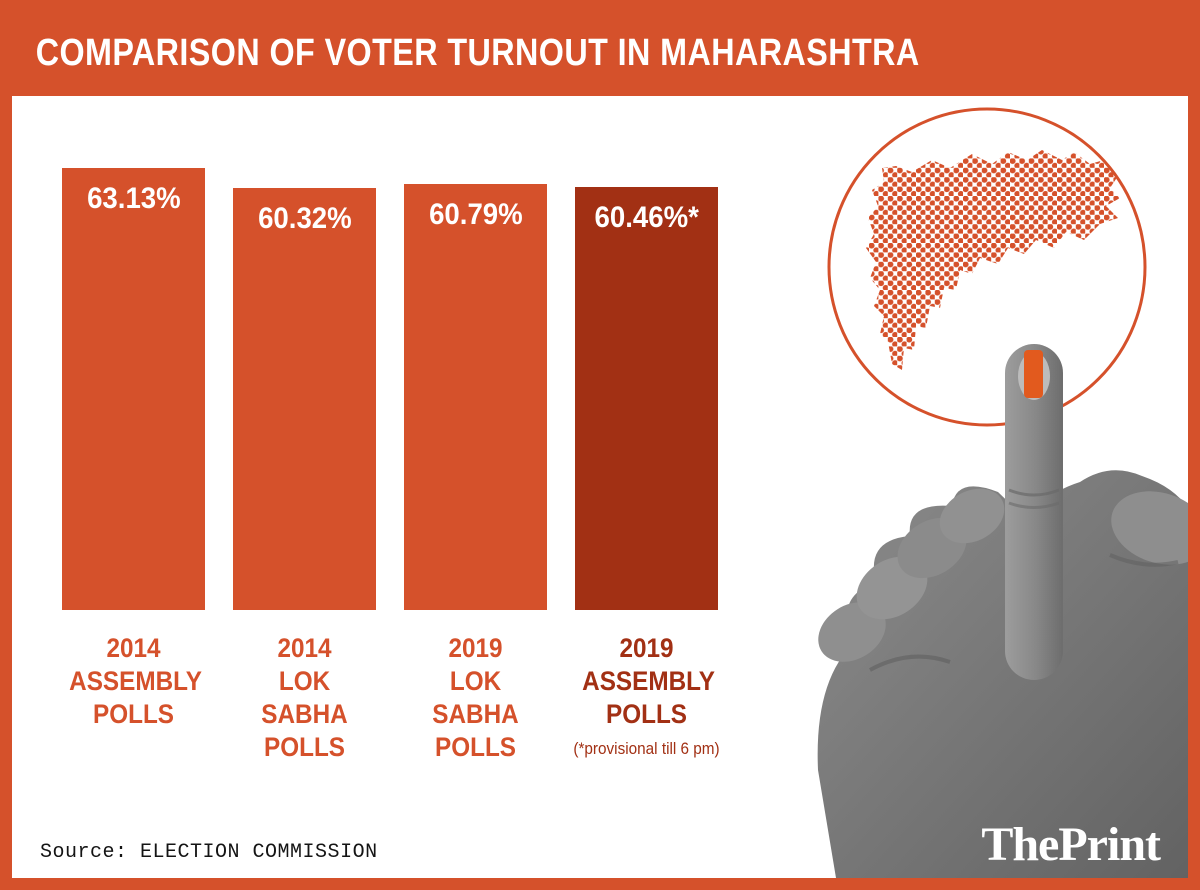 This screenshot has width=1200, height=890. Describe the element at coordinates (646, 398) in the screenshot. I see `bar-4: 60.46%*` at that location.